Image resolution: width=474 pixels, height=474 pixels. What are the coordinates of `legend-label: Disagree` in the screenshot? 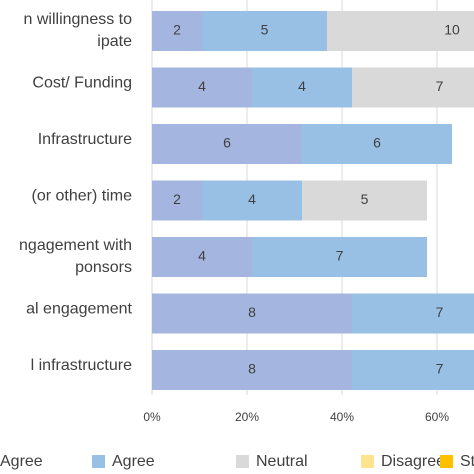 It's located at (413, 461).